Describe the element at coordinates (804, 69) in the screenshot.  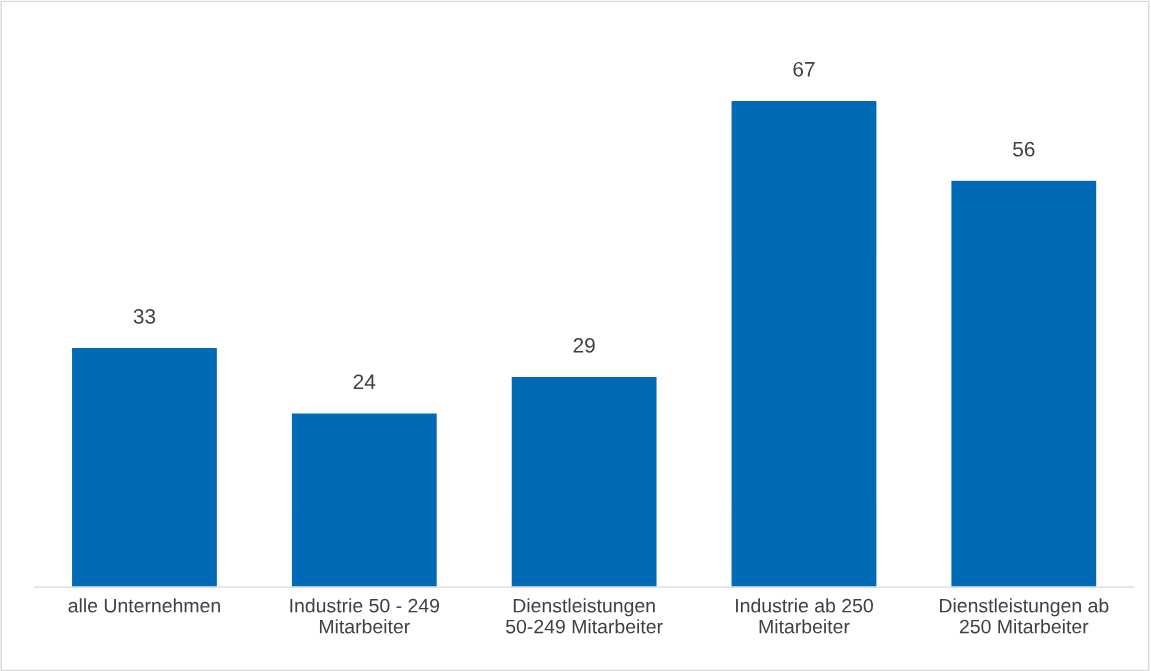
I see `data-label: 67` at that location.